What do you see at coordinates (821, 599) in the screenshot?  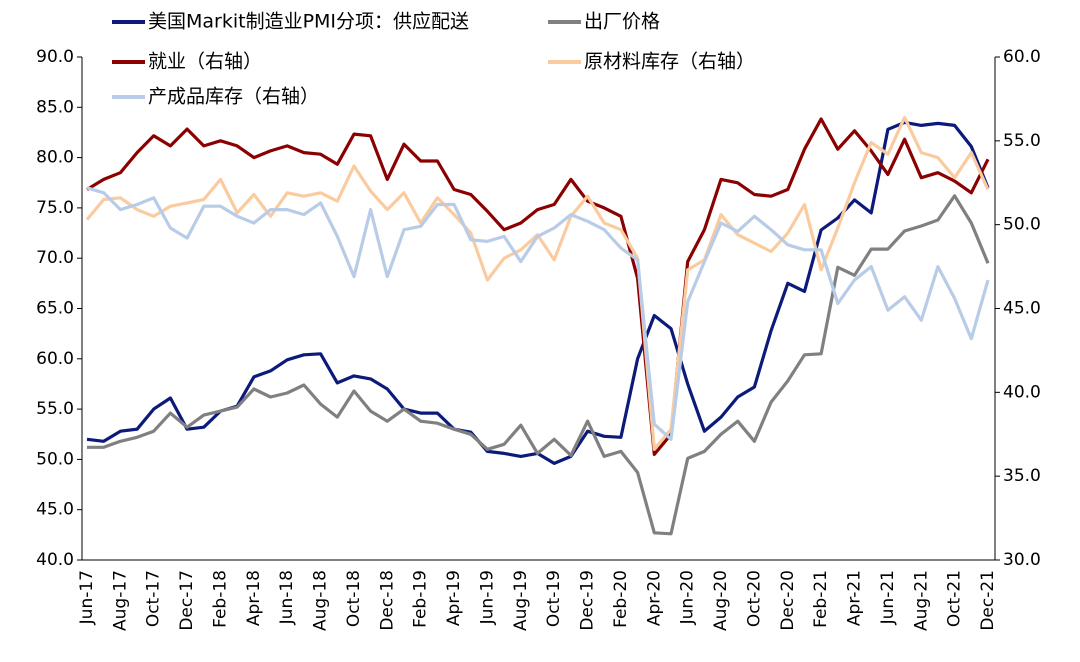 I see `x-tick-label: Feb-21` at bounding box center [821, 599].